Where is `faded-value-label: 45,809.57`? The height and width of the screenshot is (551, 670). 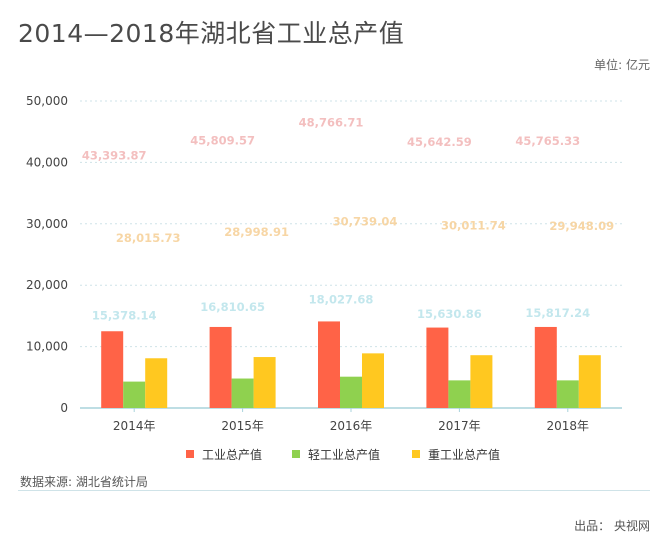 faded-value-label: 45,809.57 is located at coordinates (222, 141).